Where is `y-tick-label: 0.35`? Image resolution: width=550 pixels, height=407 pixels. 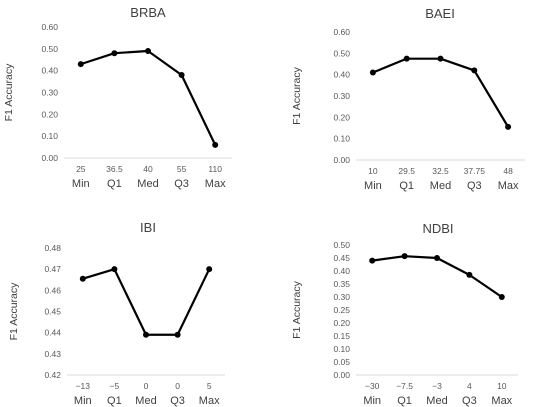
y-tick-label: 0.35 is located at coordinates (341, 284).